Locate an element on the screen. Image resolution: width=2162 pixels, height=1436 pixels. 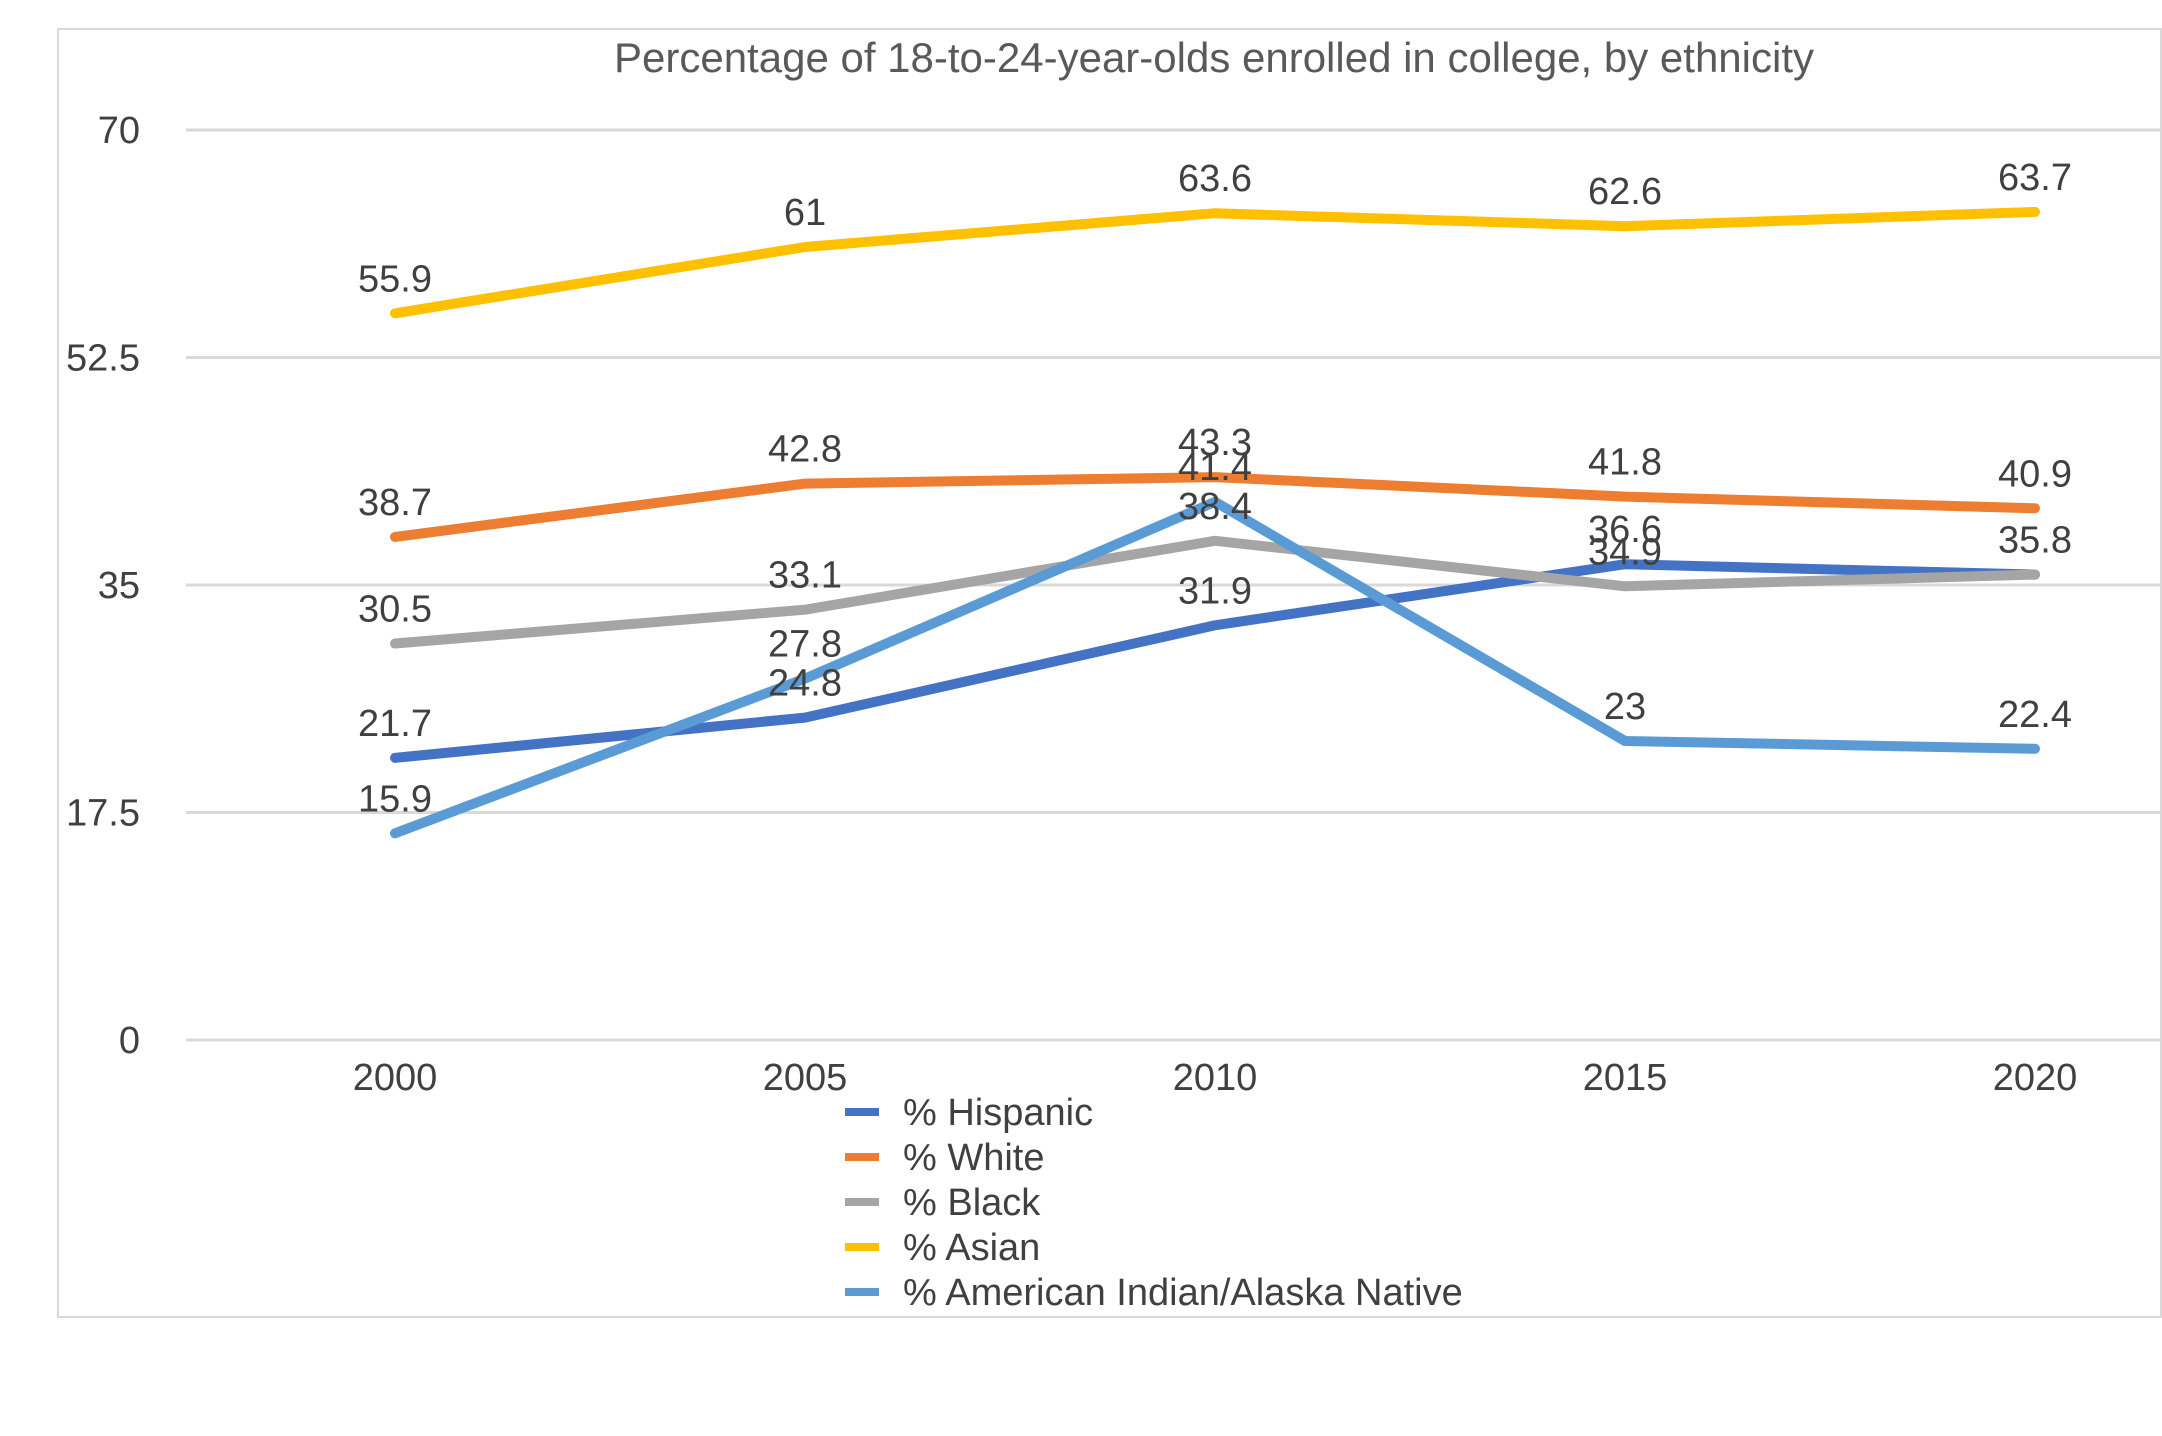
data-label: 62.6 is located at coordinates (1625, 192).